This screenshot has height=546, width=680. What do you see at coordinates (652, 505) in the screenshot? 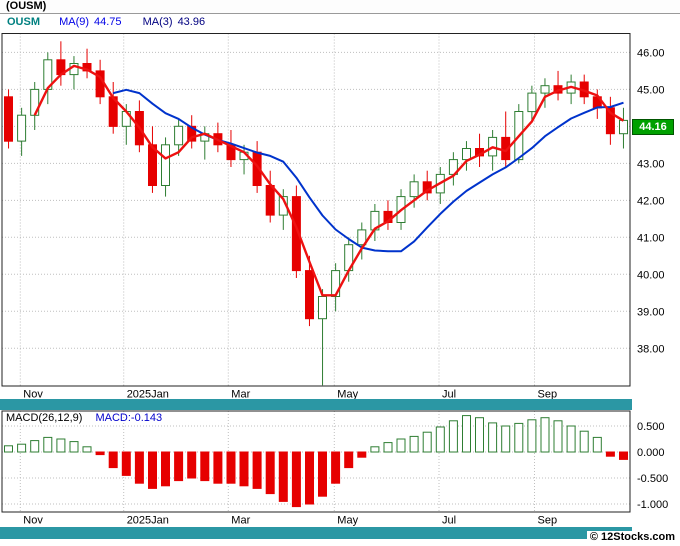
I see `macd-axis-label: -1.000` at bounding box center [652, 505].